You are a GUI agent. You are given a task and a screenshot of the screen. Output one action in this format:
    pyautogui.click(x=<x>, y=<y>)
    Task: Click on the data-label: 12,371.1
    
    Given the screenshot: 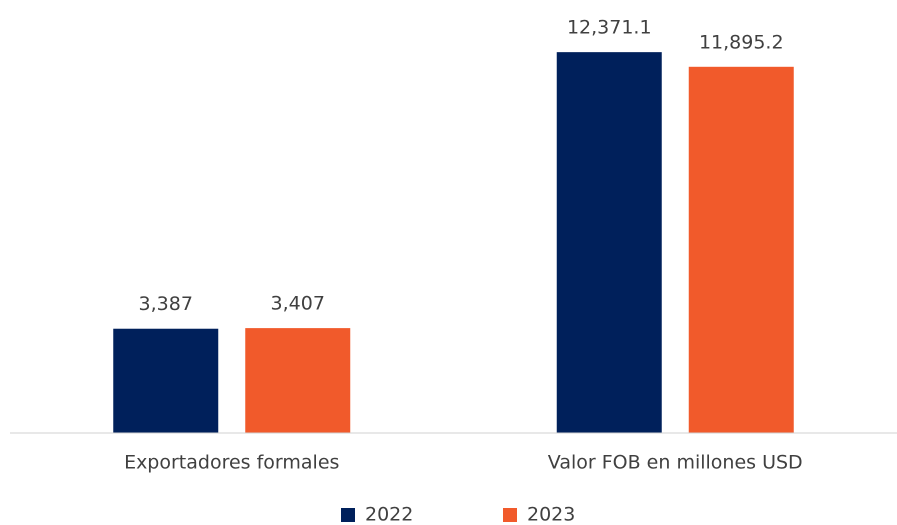 What is the action you would take?
    pyautogui.click(x=609, y=28)
    